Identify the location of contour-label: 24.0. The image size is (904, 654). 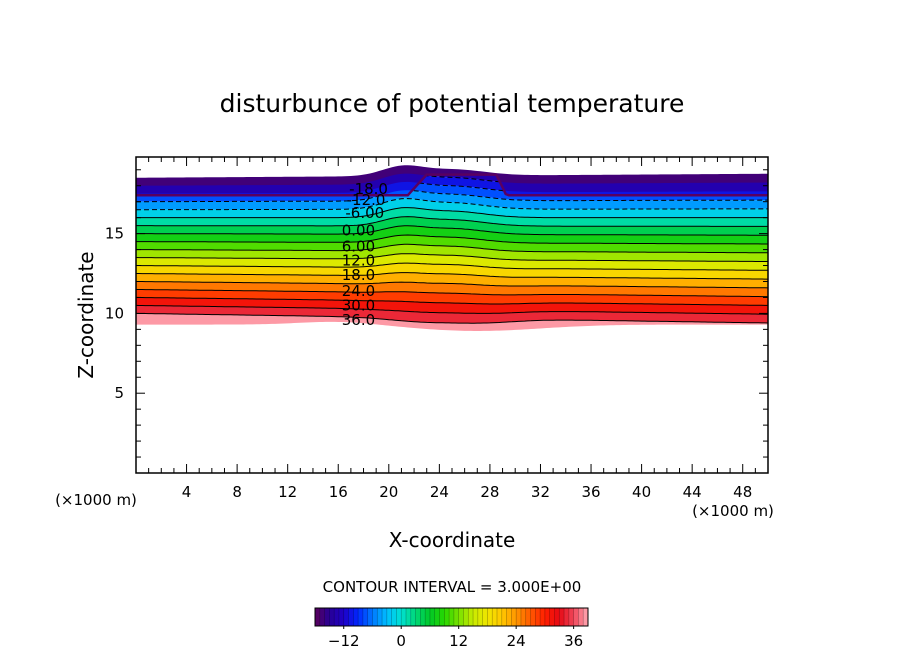
(358, 291).